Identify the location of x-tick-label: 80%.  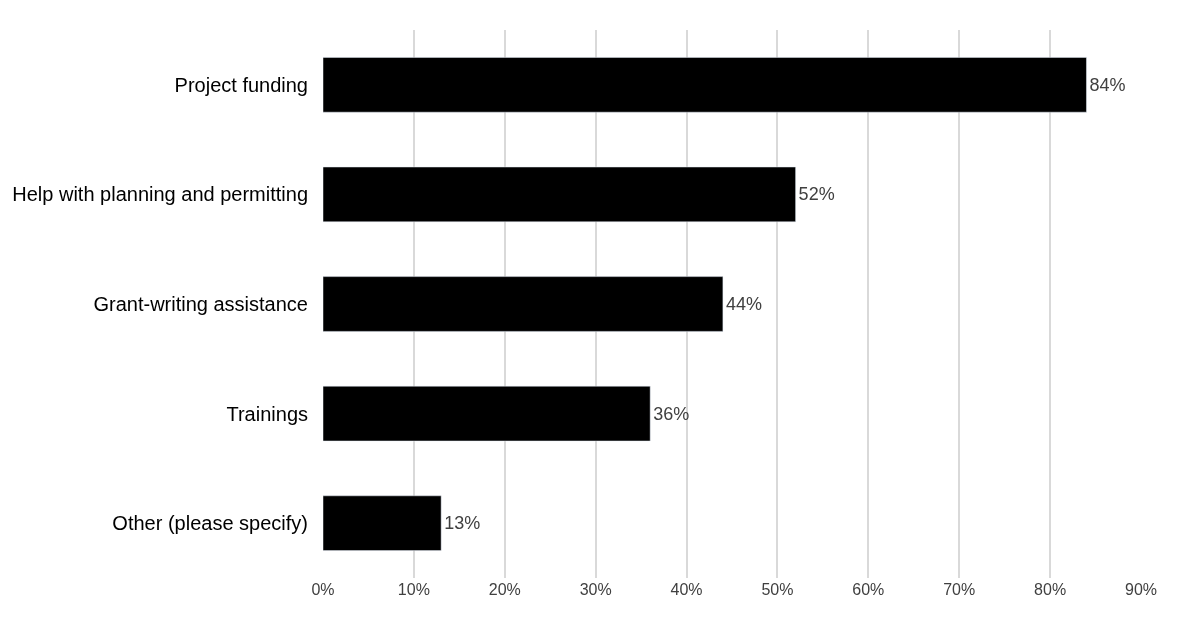
(1050, 589).